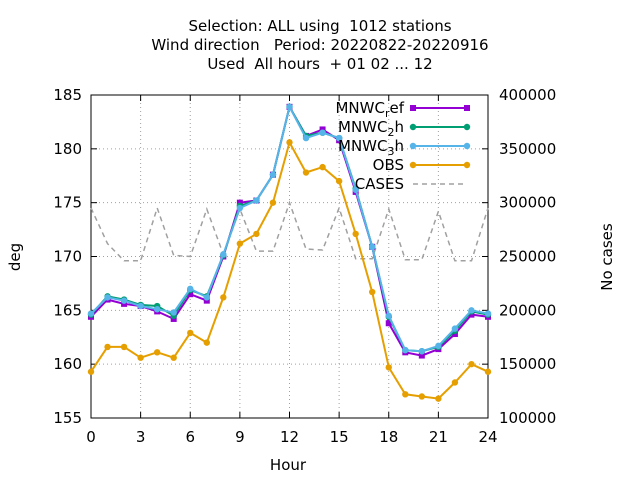  I want to click on y2-axis-label: No cases, so click(607, 257).